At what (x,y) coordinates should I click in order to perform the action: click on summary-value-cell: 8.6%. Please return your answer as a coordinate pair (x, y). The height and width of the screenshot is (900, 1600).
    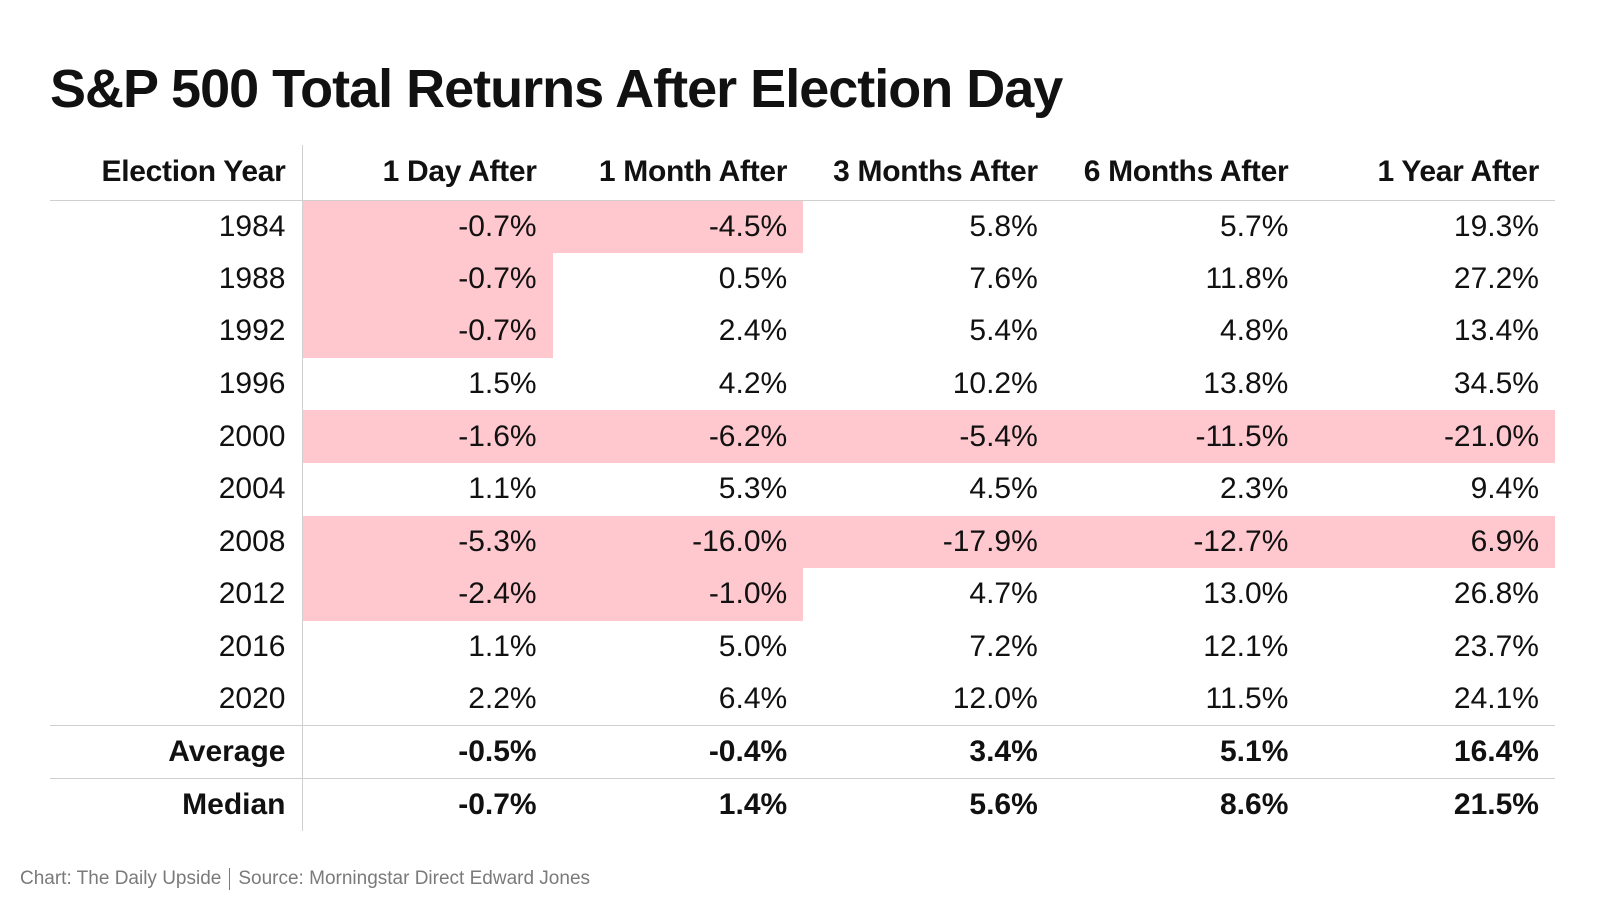
    Looking at the image, I should click on (1179, 805).